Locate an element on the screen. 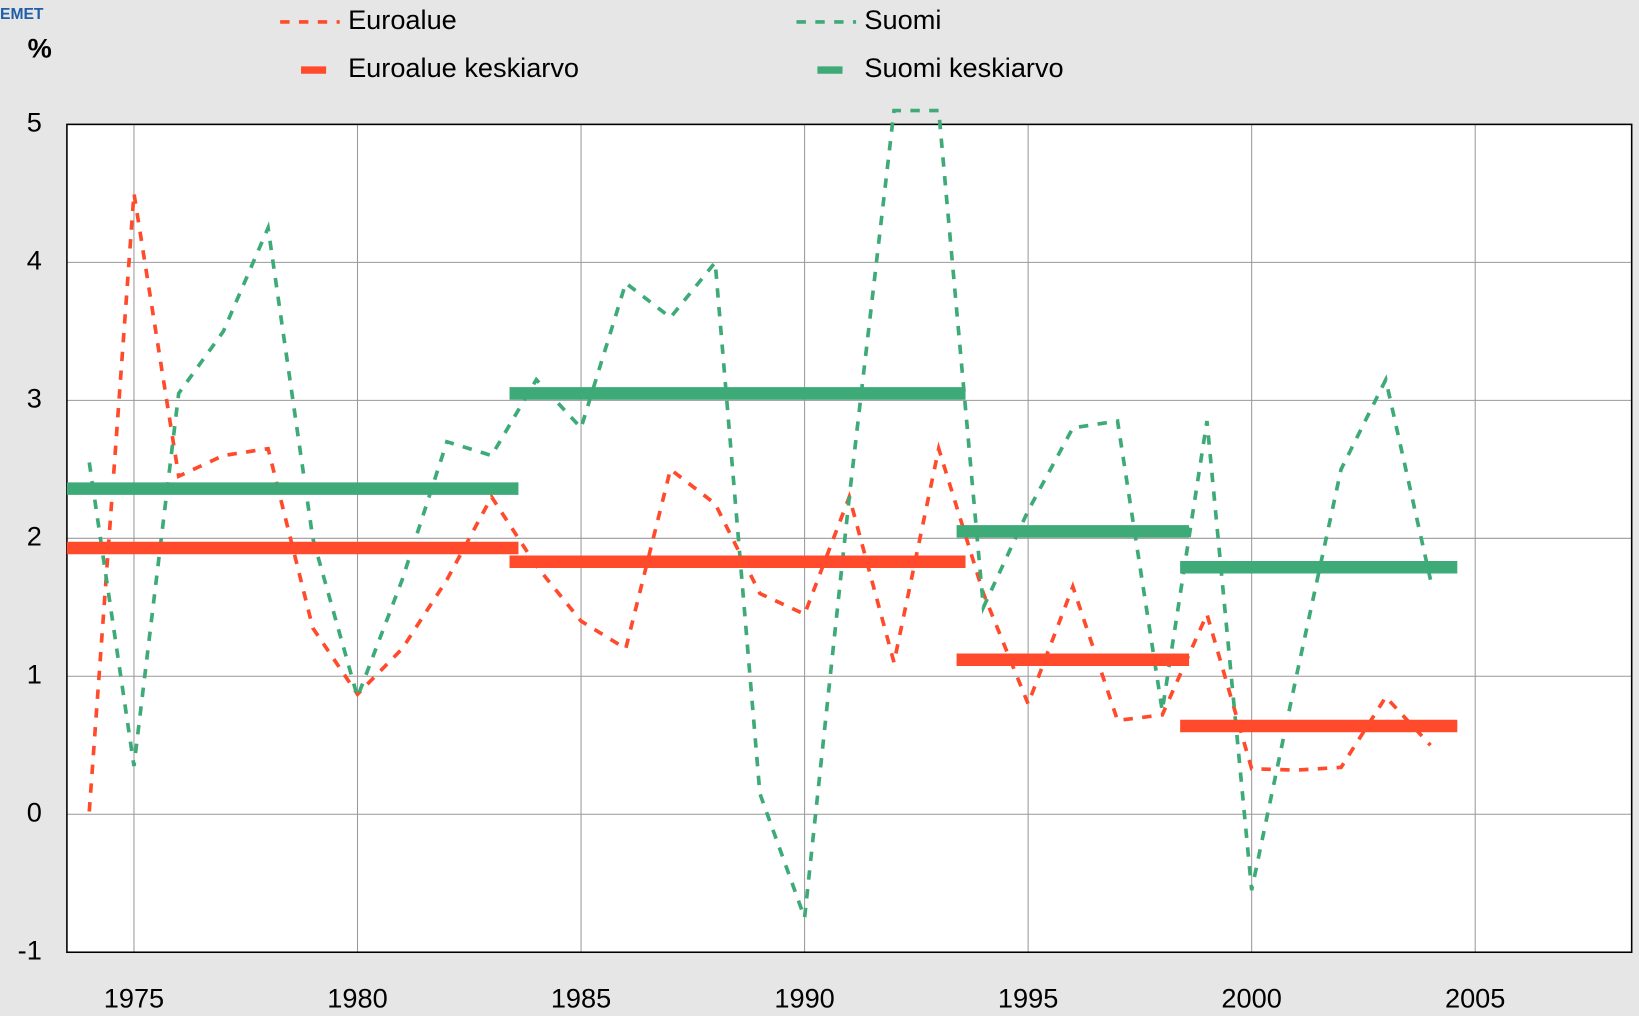  legend-label: Suomi is located at coordinates (902, 19).